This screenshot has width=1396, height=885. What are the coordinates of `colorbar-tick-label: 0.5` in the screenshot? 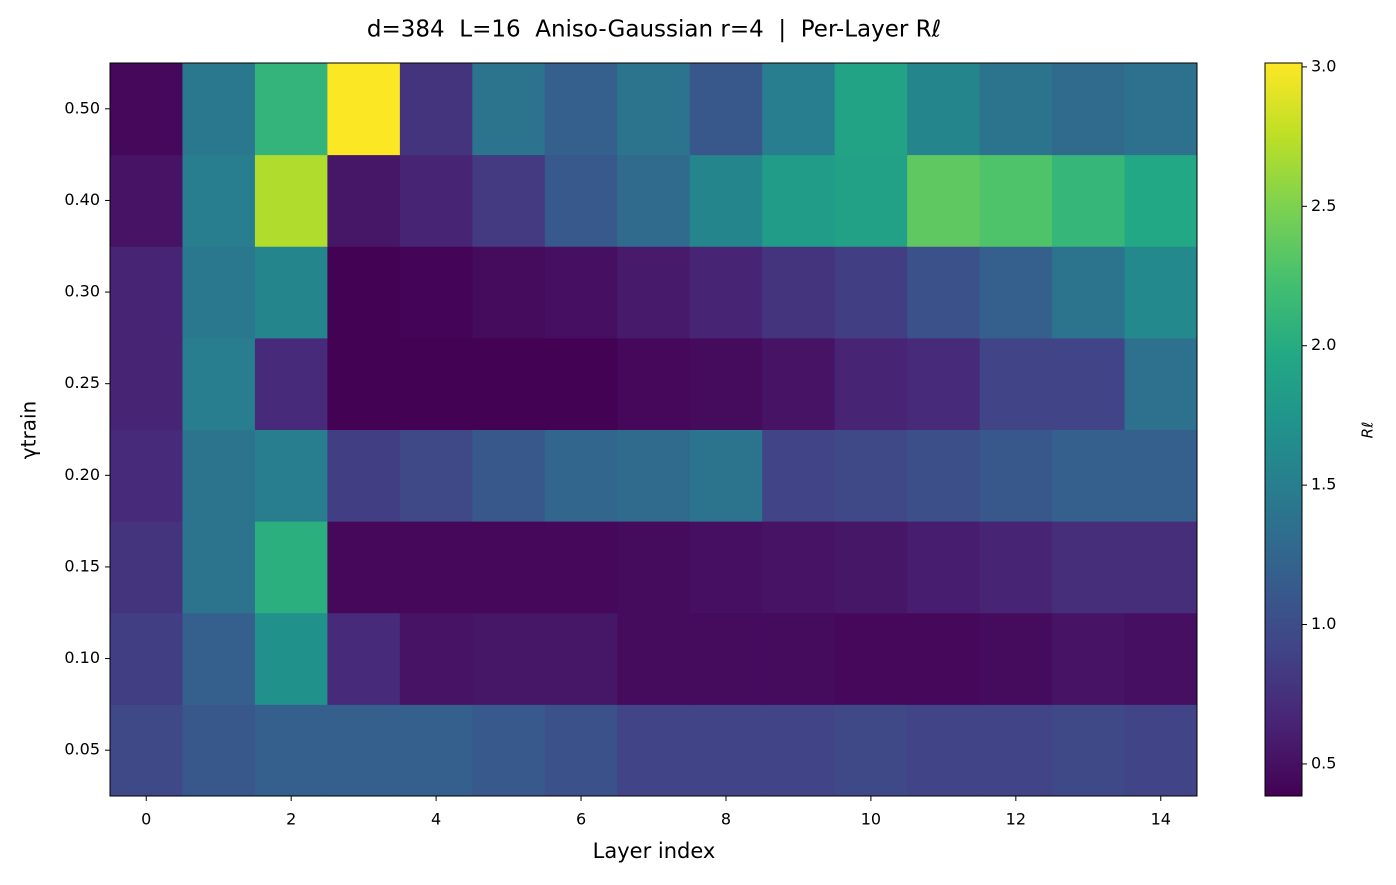 It's located at (1323, 762).